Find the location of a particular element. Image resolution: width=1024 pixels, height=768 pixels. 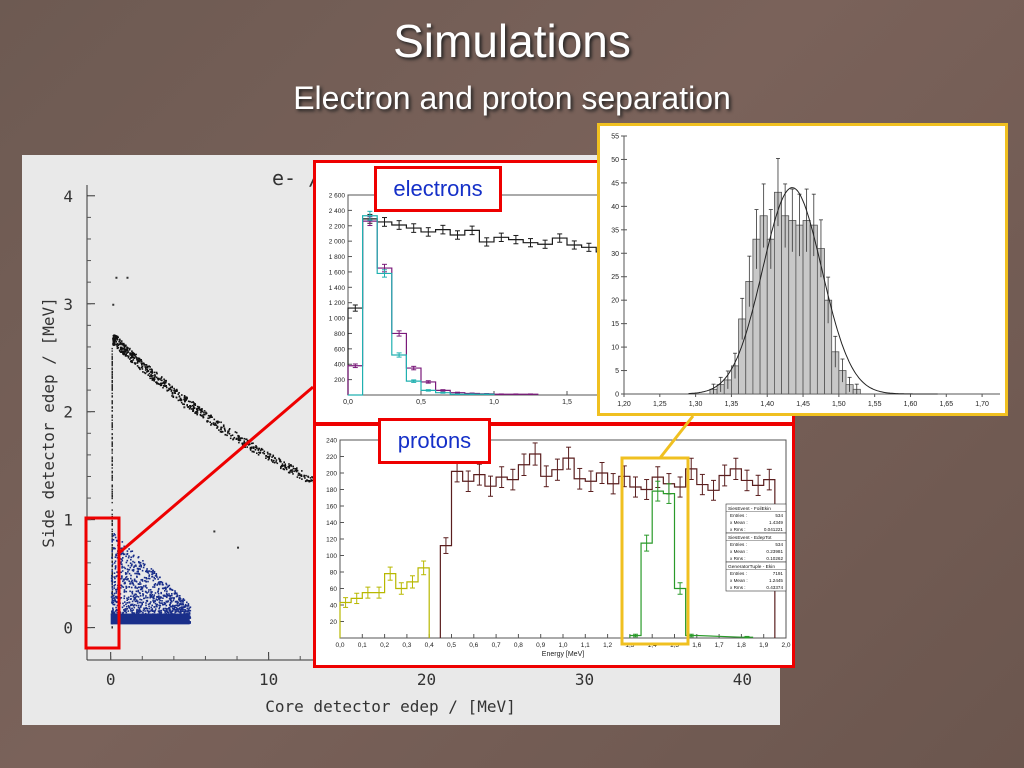

slide-title: Simulations is located at coordinates (512, 41).